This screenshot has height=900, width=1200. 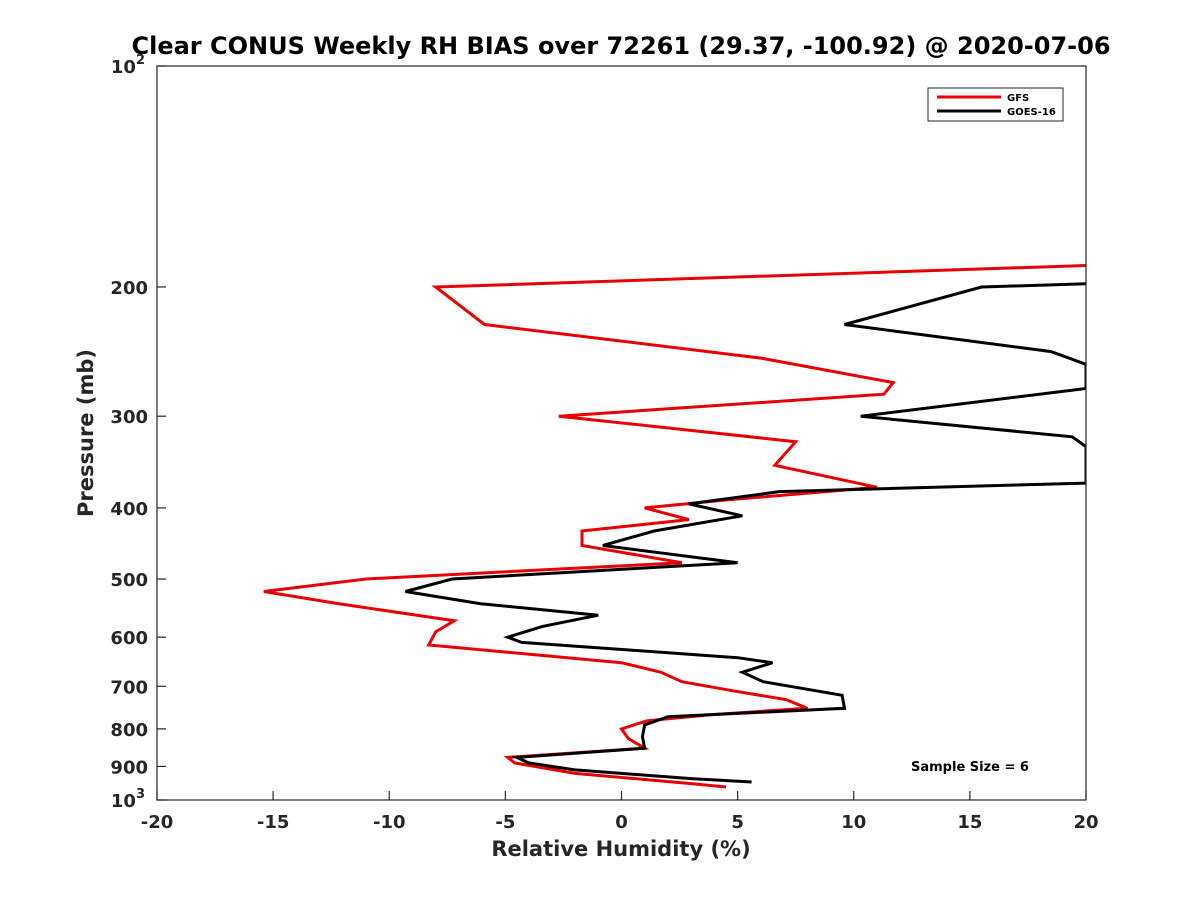 I want to click on x-tick-label: -20, so click(x=157, y=822).